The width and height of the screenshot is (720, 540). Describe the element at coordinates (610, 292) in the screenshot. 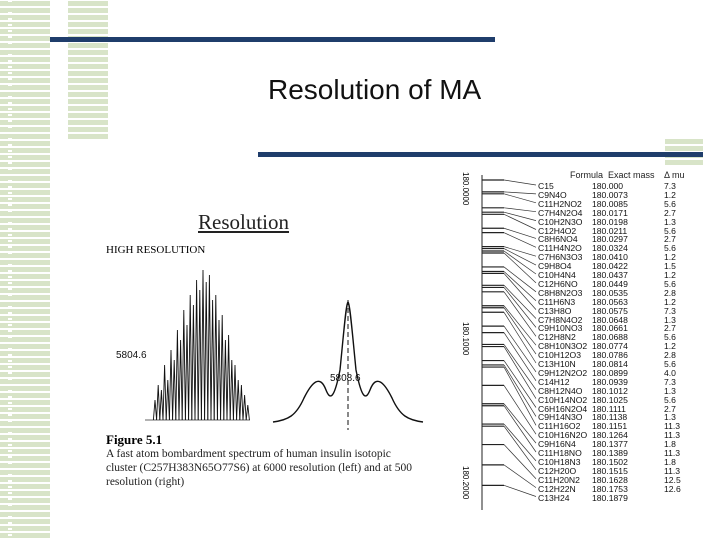

I see `exact-mass-cell: 180.0535` at that location.